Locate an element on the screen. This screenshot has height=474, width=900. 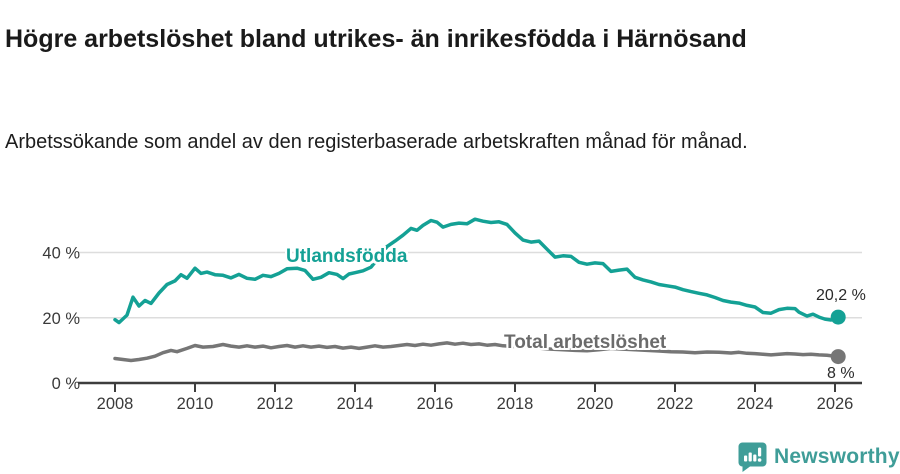
x-tick-label: 2016 is located at coordinates (435, 404).